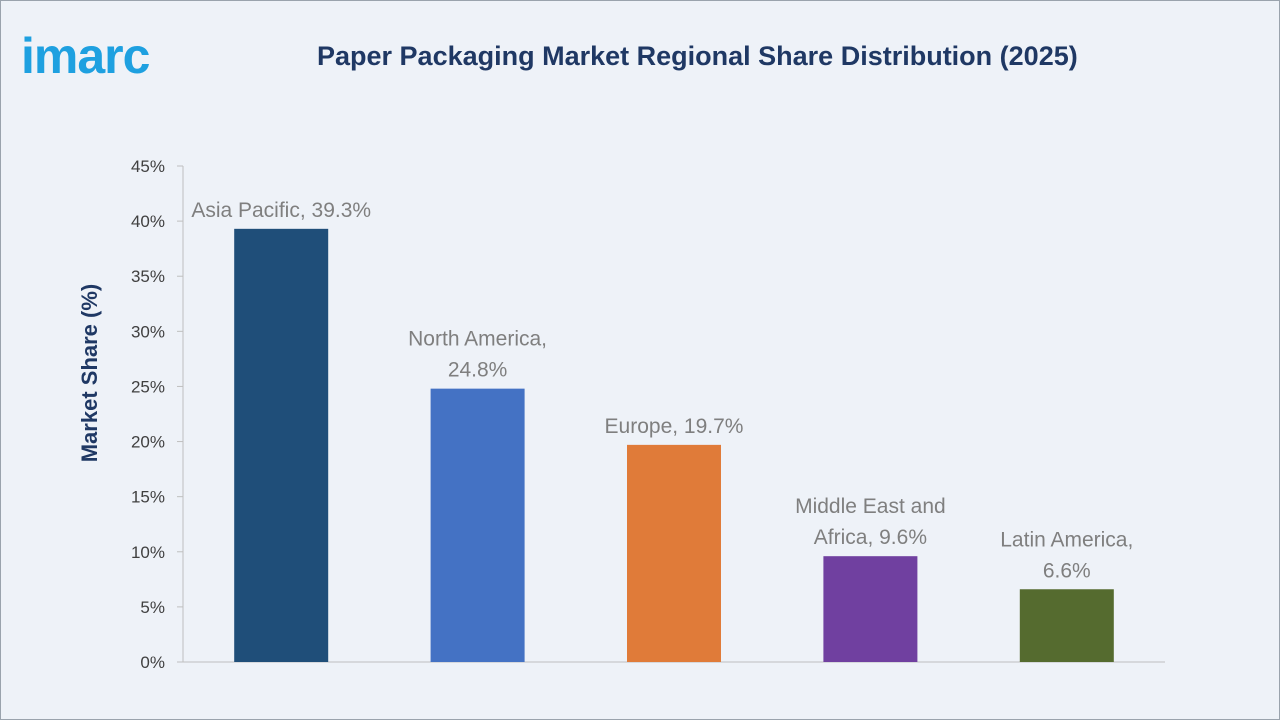  I want to click on bar-north-america, so click(477, 525).